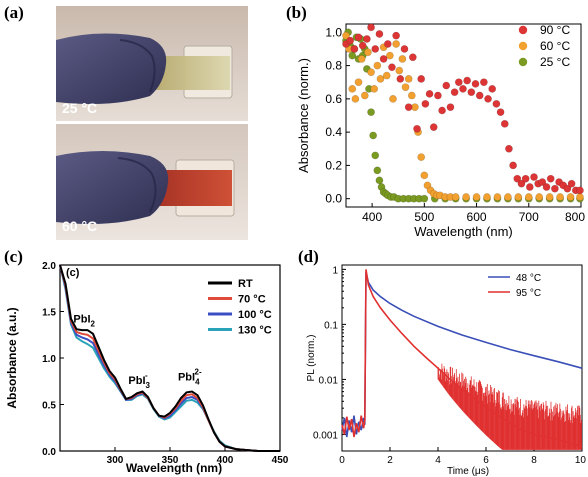  What do you see at coordinates (49, 313) in the screenshot?
I see `chart-c-ytick-label: 1.5` at bounding box center [49, 313].